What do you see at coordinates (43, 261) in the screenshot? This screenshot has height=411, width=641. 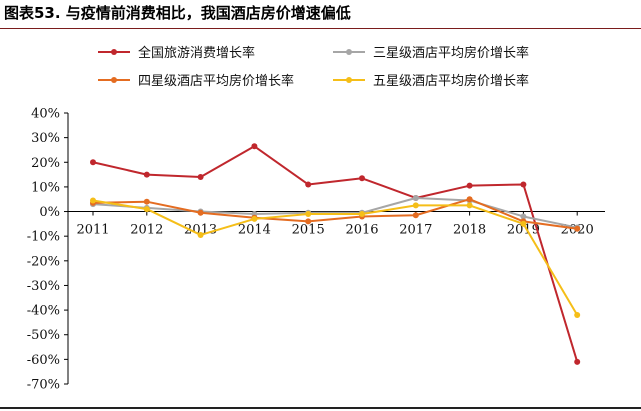 I see `y-tick-label: -20%` at bounding box center [43, 261].